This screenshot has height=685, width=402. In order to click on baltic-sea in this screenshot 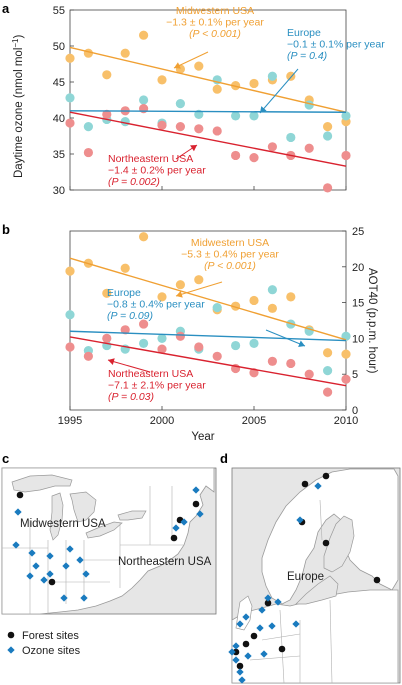, I will do `click(317, 590)`.